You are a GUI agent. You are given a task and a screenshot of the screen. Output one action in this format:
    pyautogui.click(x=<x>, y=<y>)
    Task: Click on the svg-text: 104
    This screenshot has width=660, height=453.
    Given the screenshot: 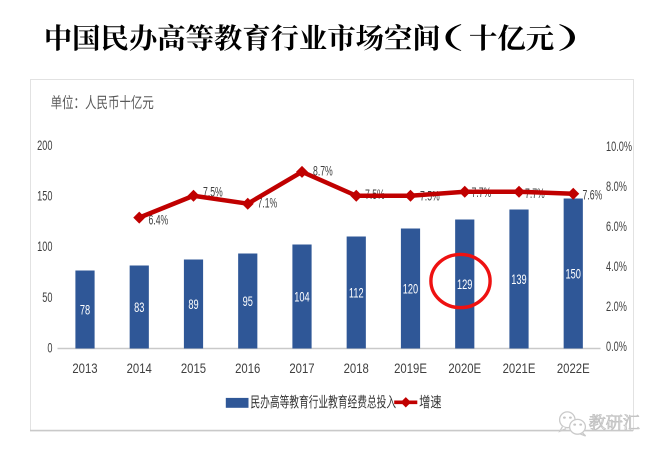 What is the action you would take?
    pyautogui.click(x=302, y=297)
    